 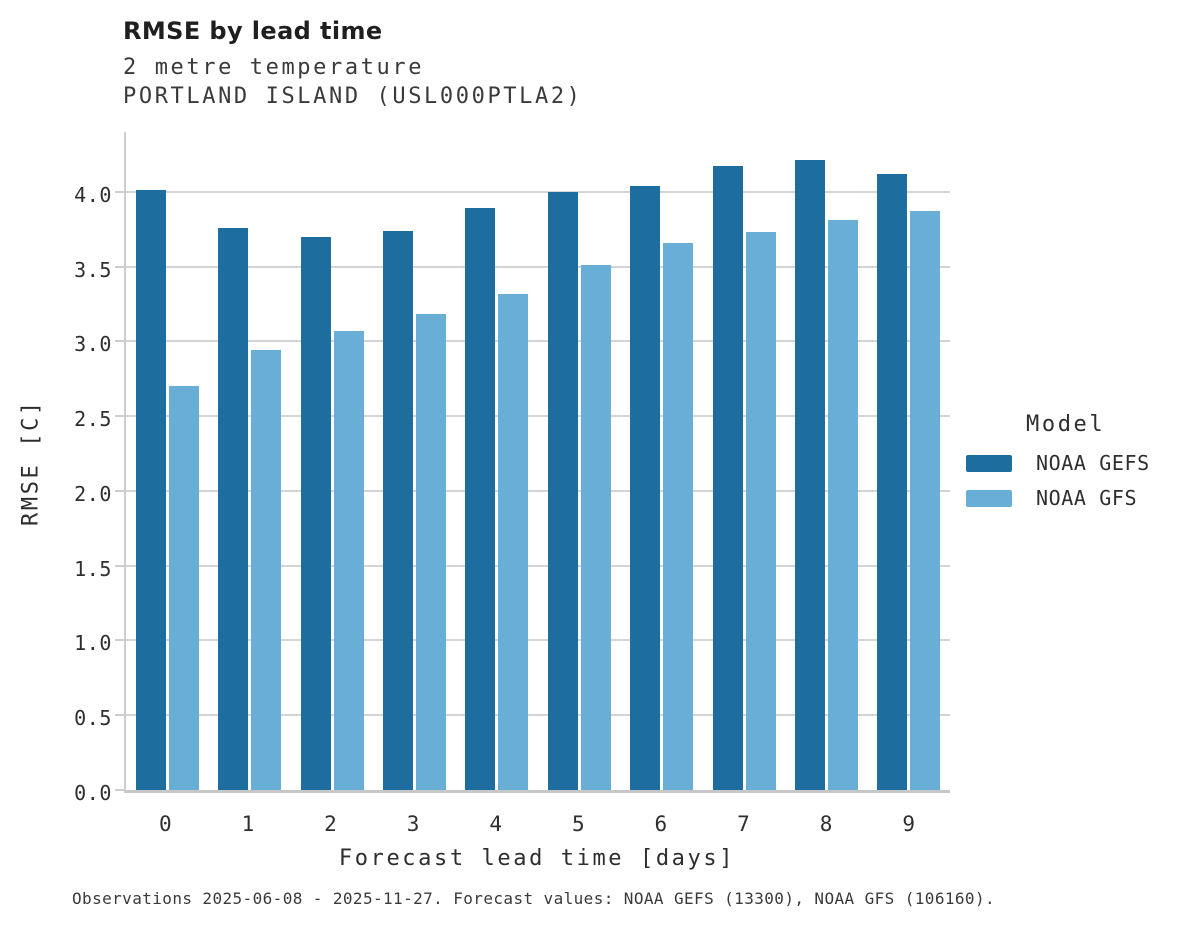 What do you see at coordinates (93, 419) in the screenshot?
I see `y-tick-label-2.5: 2.5` at bounding box center [93, 419].